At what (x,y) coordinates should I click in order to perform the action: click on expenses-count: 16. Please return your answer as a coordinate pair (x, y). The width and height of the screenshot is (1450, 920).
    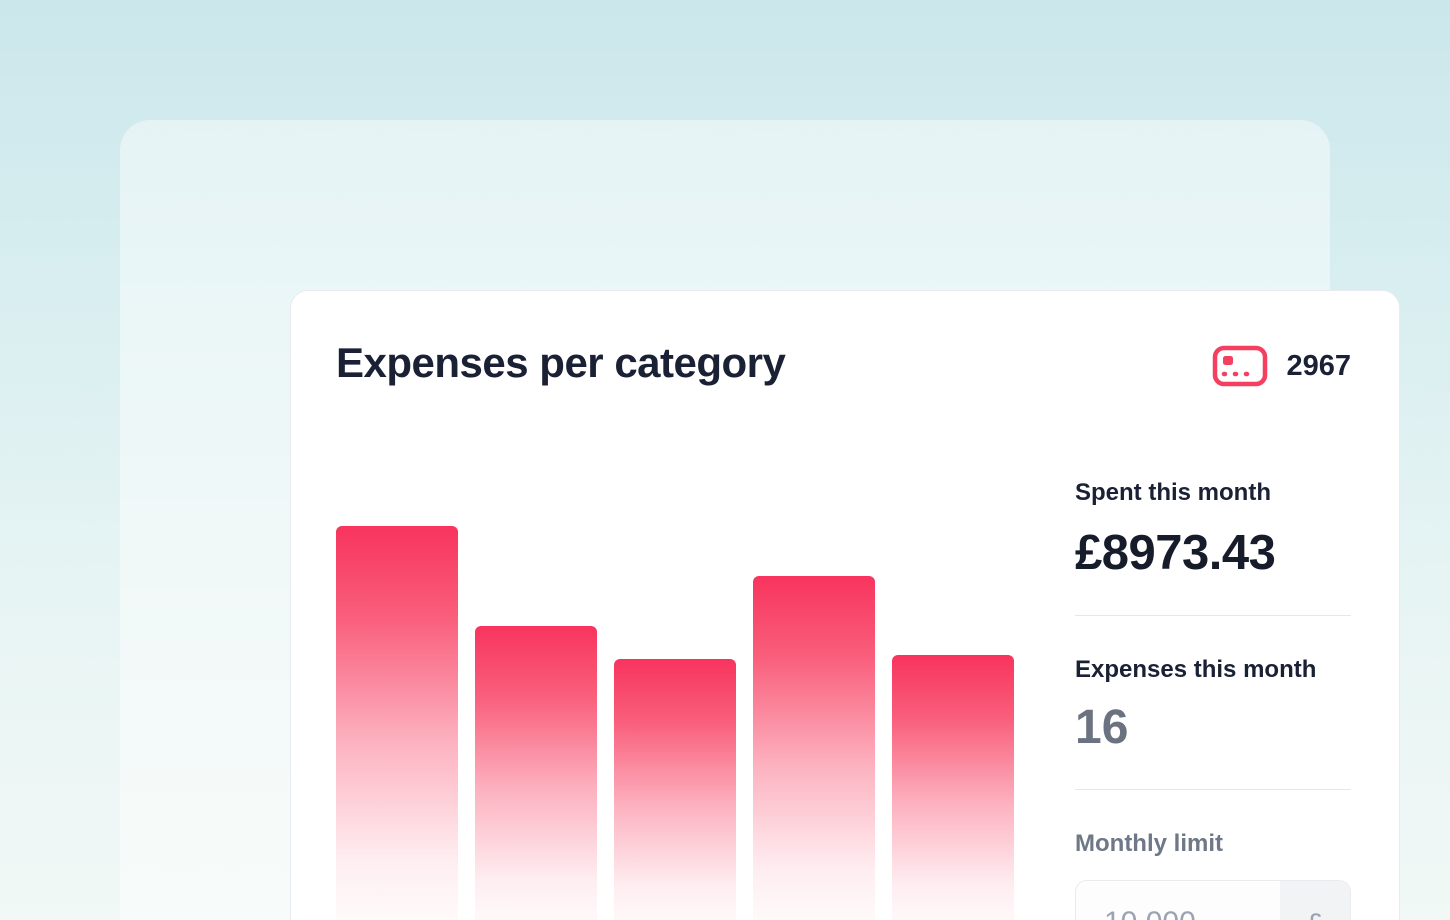
    Looking at the image, I should click on (1102, 727).